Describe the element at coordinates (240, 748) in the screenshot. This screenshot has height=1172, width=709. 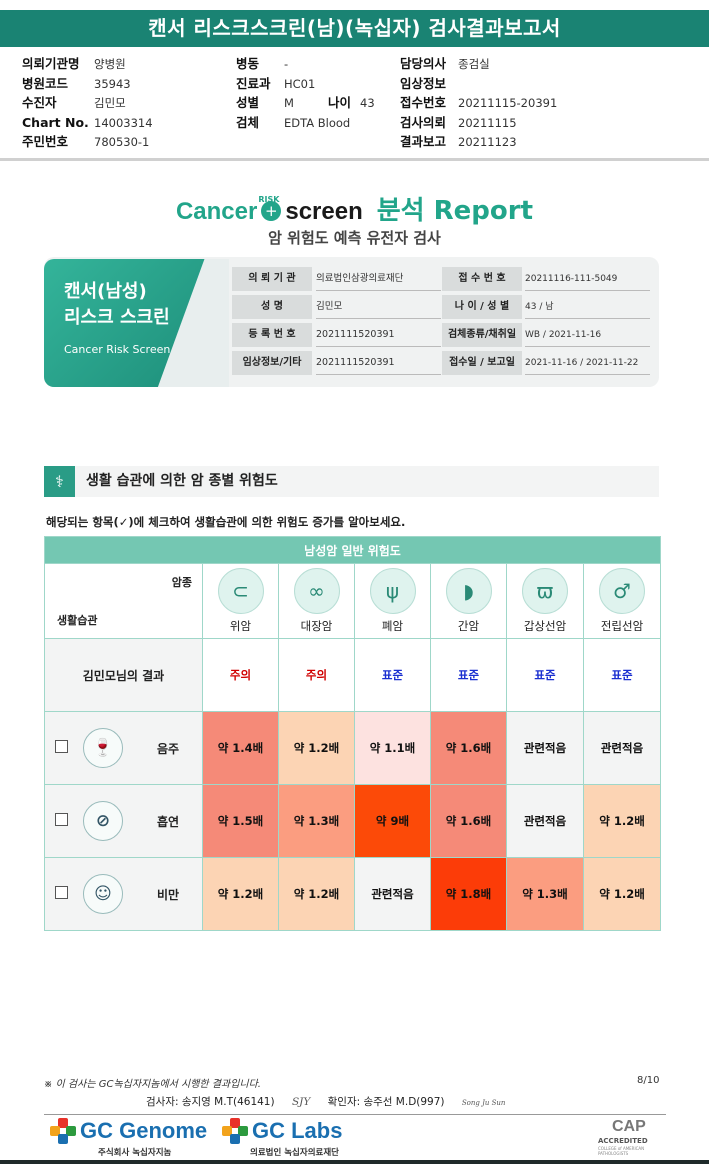
I see `risk-cell: 약 1.4배` at that location.